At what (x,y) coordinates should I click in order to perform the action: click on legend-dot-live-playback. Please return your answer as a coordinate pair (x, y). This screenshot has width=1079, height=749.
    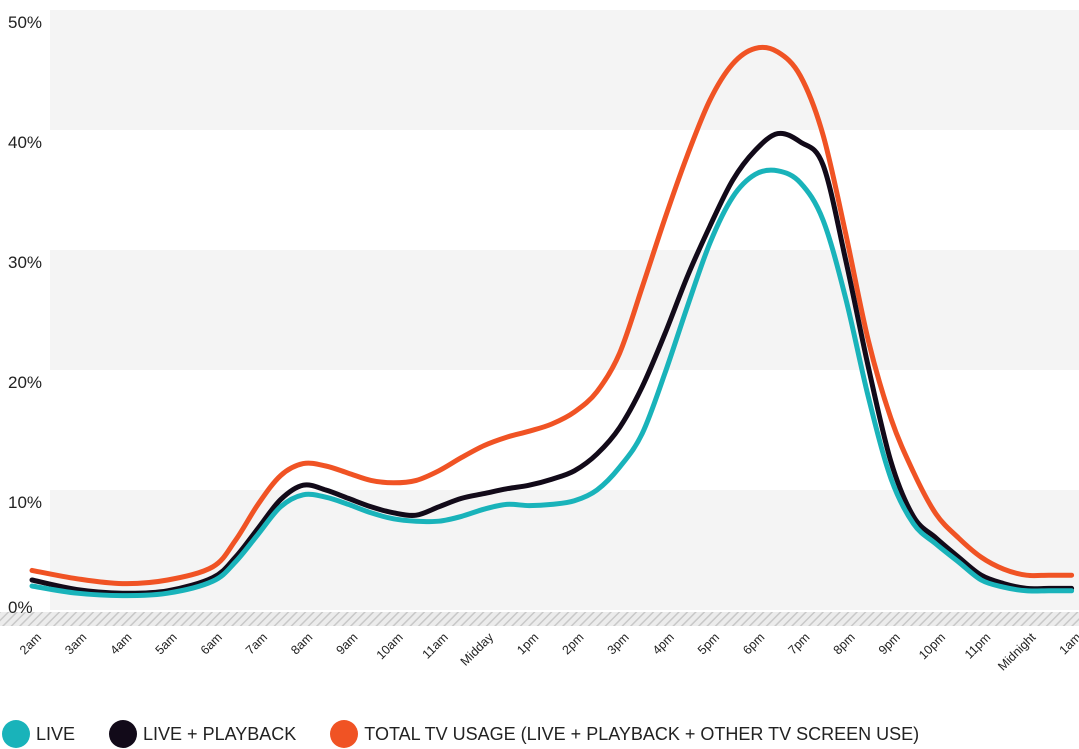
    Looking at the image, I should click on (123, 734).